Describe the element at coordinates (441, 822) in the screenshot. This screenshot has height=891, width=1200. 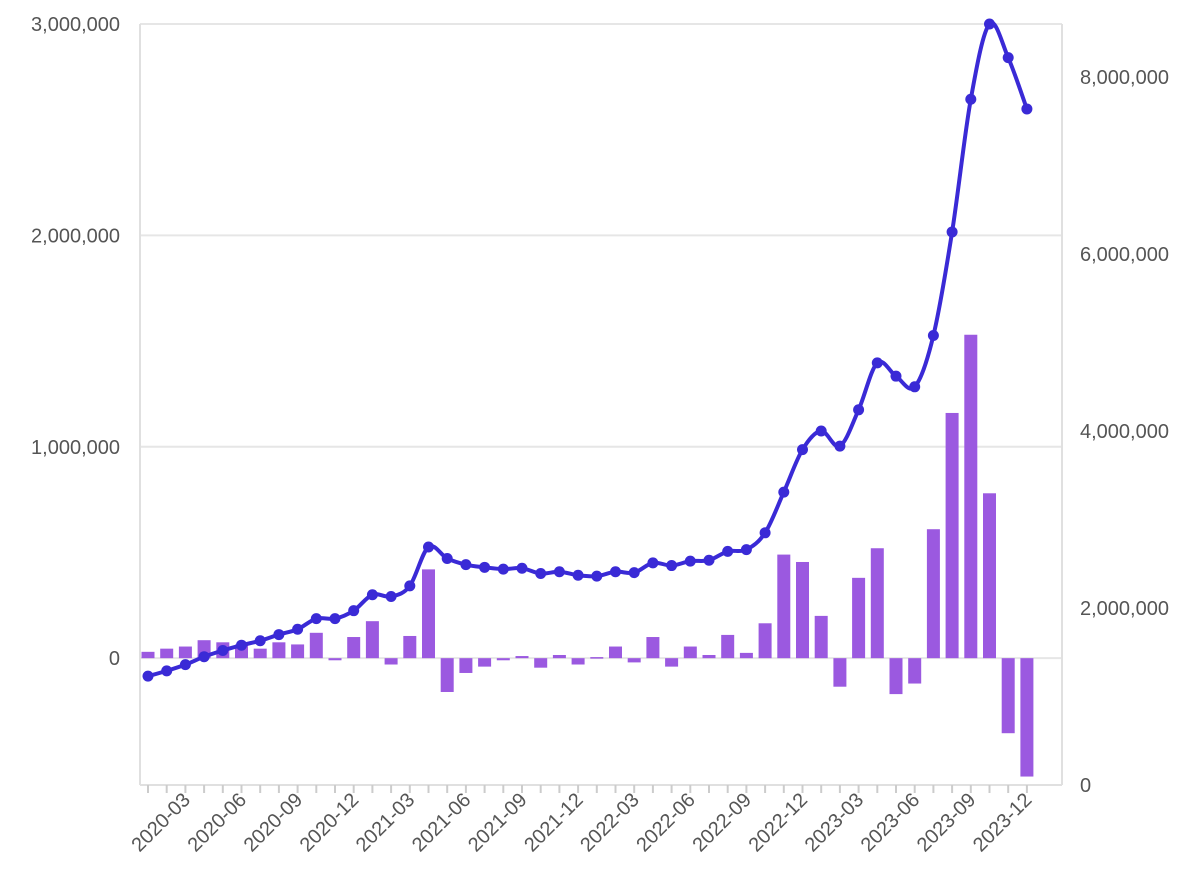
I see `x-tick-label: 2021-06` at that location.